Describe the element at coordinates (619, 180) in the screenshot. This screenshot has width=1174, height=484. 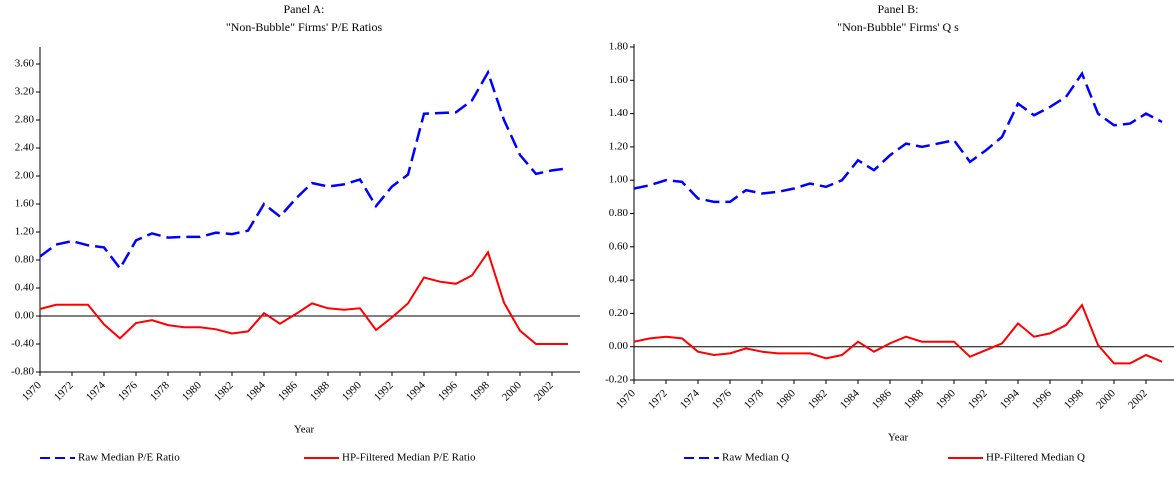
I see `y-tick-label: 1.00` at that location.